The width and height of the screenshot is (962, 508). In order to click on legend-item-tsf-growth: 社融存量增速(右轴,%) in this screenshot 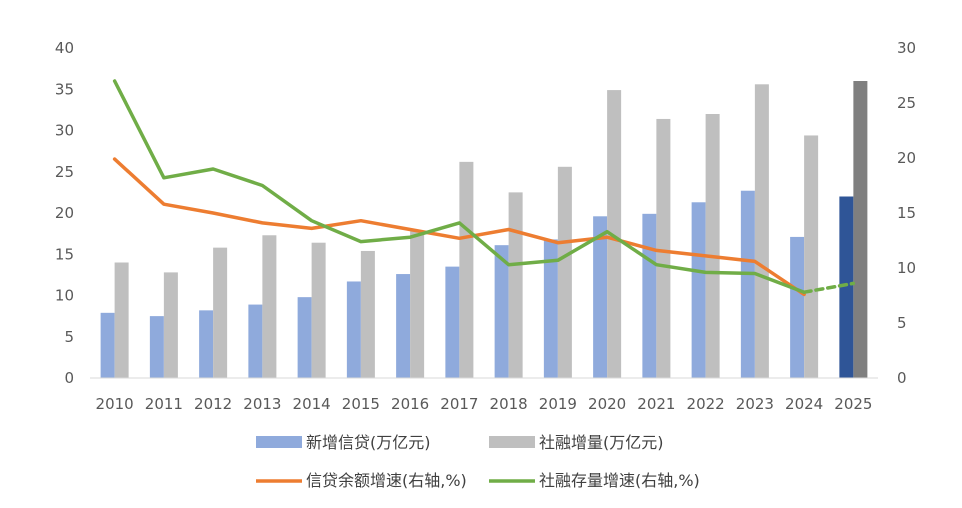, I will do `click(594, 480)`.